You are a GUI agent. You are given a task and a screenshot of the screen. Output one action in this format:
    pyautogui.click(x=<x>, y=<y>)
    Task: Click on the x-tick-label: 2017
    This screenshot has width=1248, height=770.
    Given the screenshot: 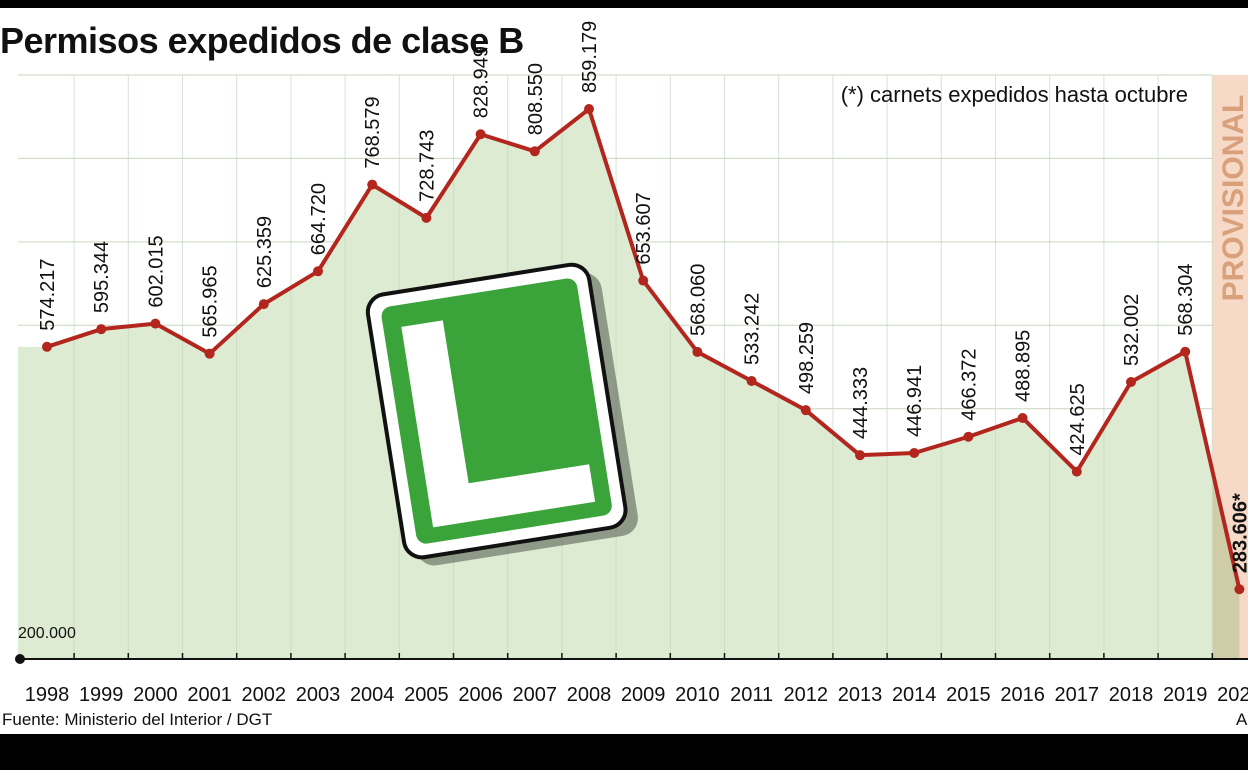 What is the action you would take?
    pyautogui.click(x=1077, y=695)
    